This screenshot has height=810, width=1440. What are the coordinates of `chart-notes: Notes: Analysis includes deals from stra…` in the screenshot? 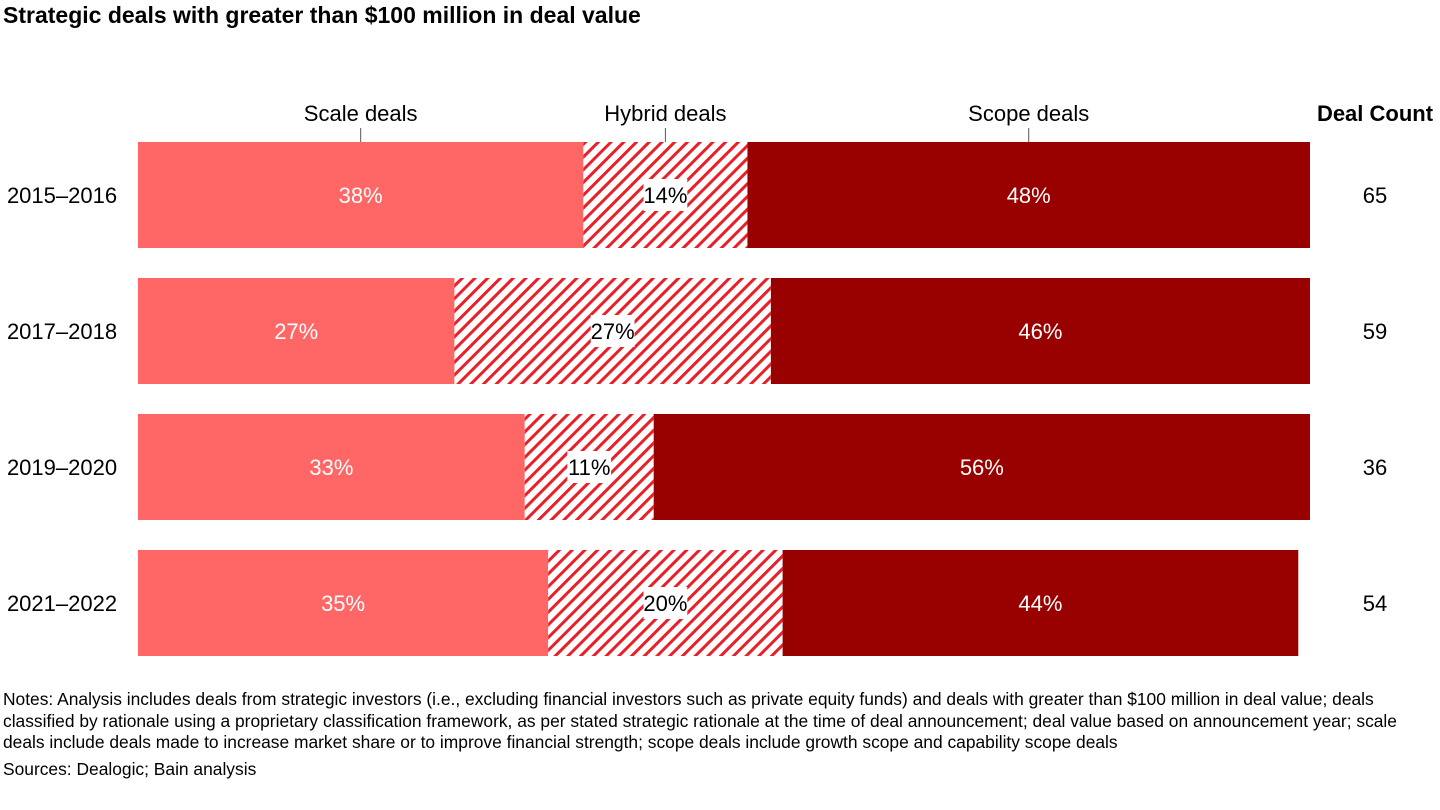 It's located at (700, 720).